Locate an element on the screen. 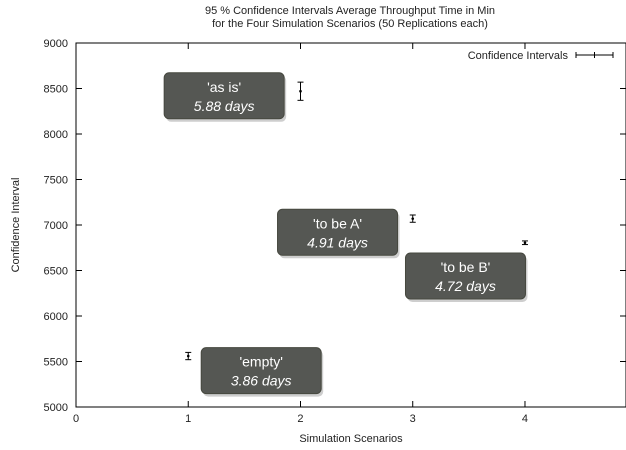  y-tick-label: 6500 is located at coordinates (56, 272).